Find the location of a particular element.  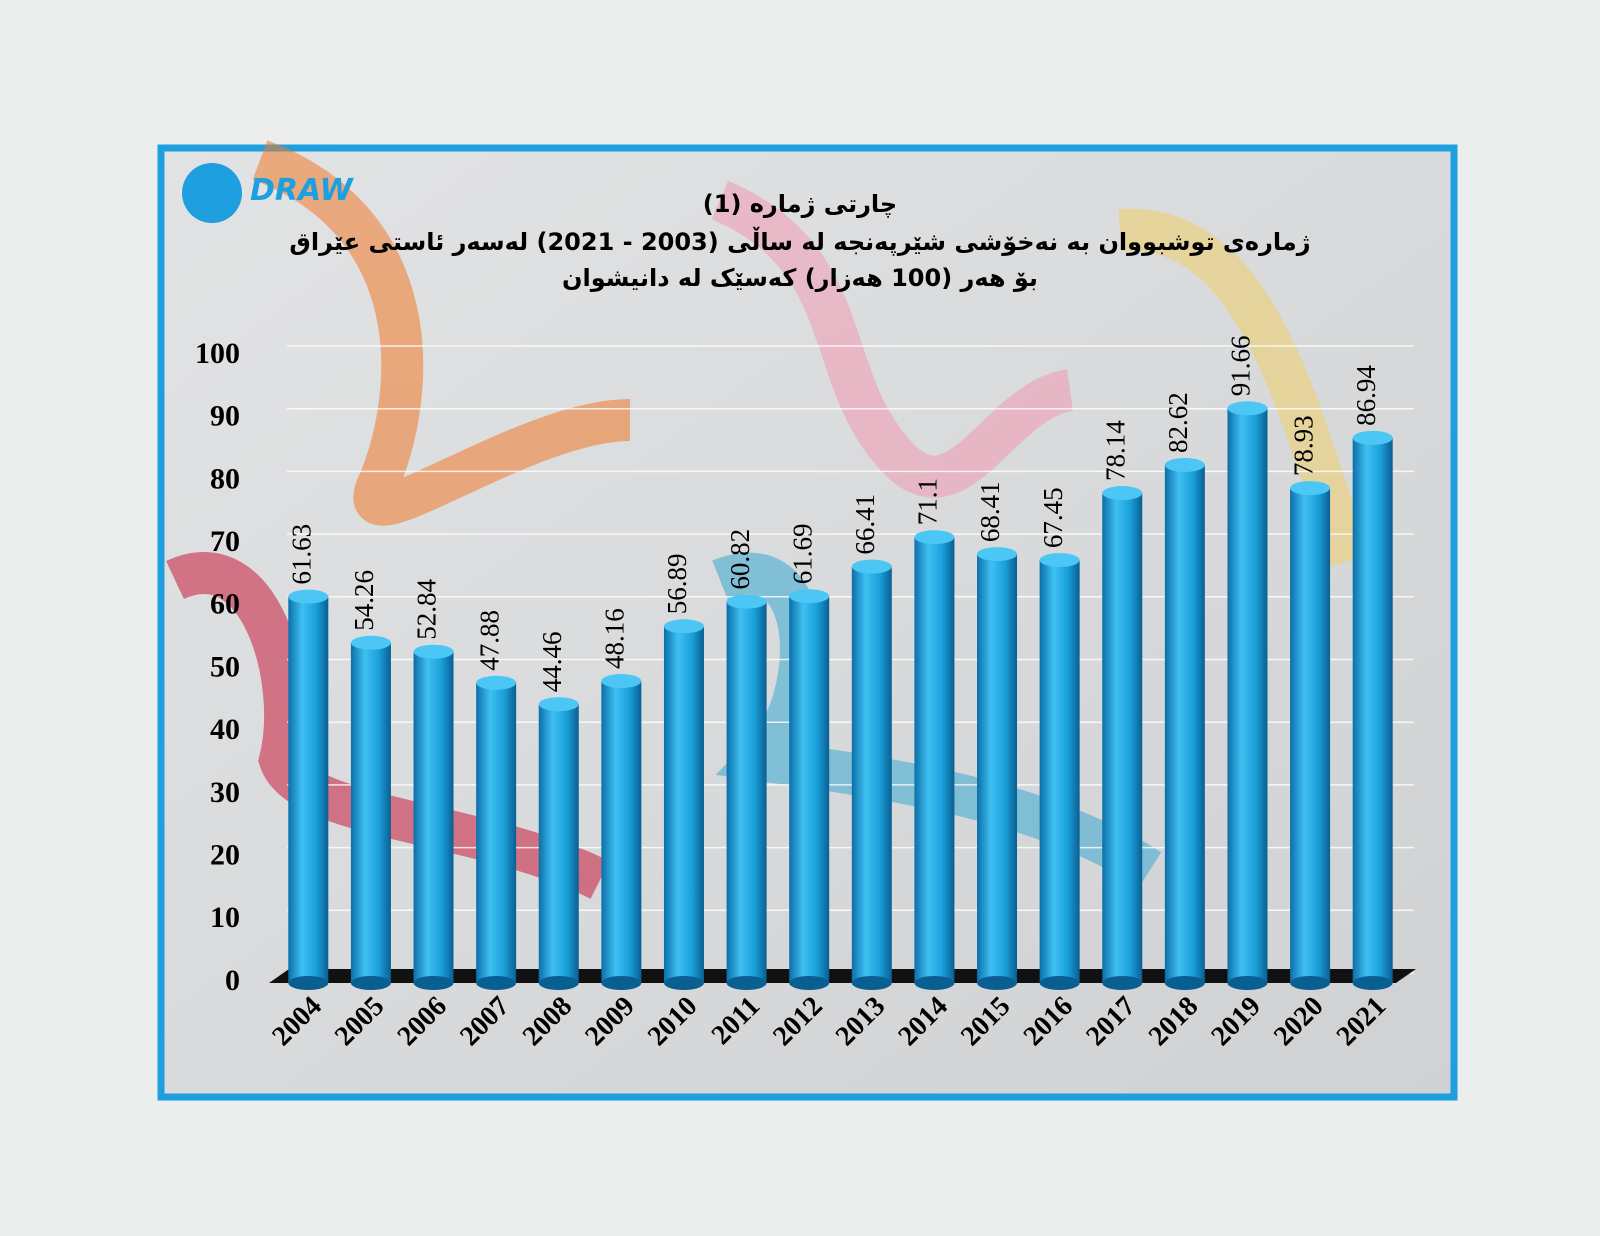

value-label: 66.41 is located at coordinates (865, 524).